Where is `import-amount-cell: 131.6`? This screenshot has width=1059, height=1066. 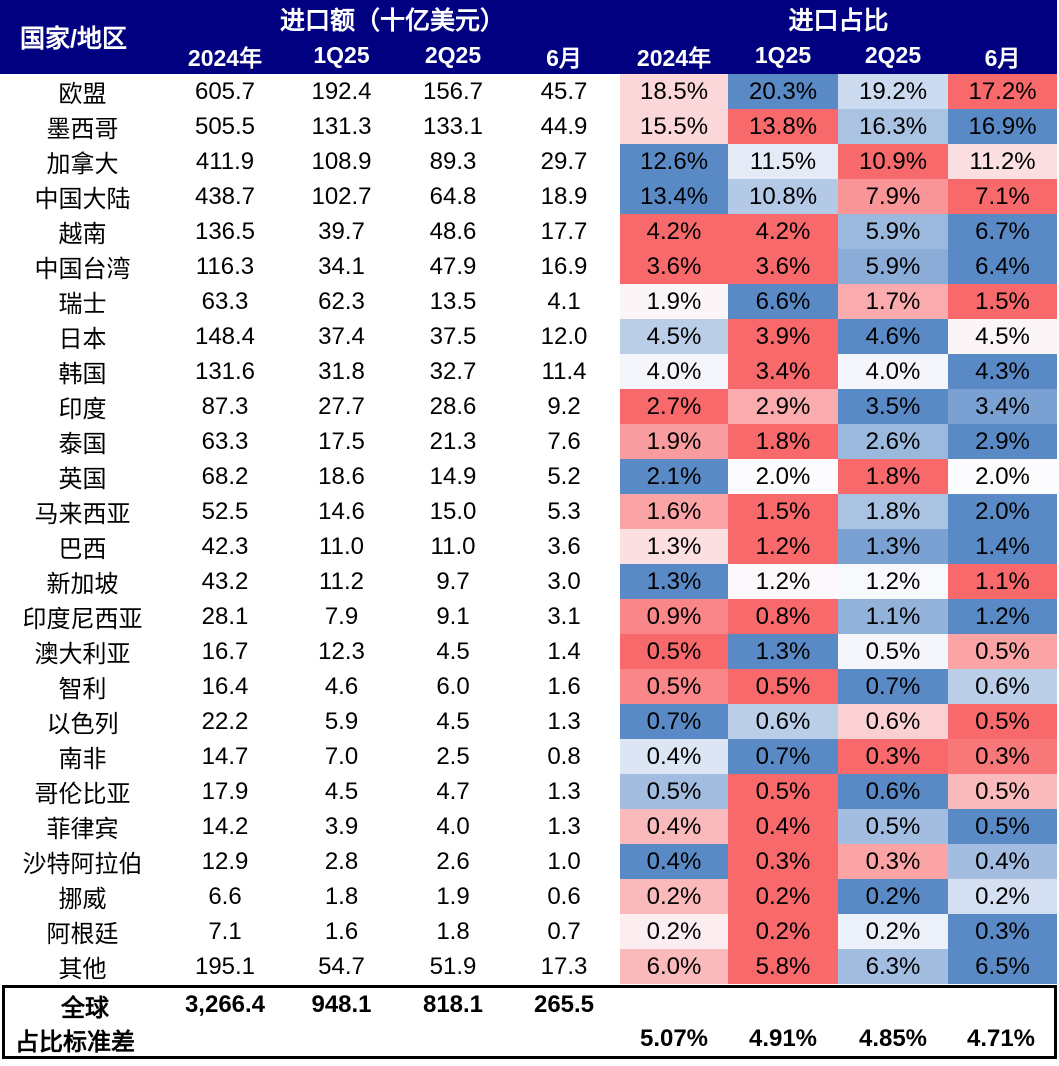
import-amount-cell: 131.6 is located at coordinates (225, 371).